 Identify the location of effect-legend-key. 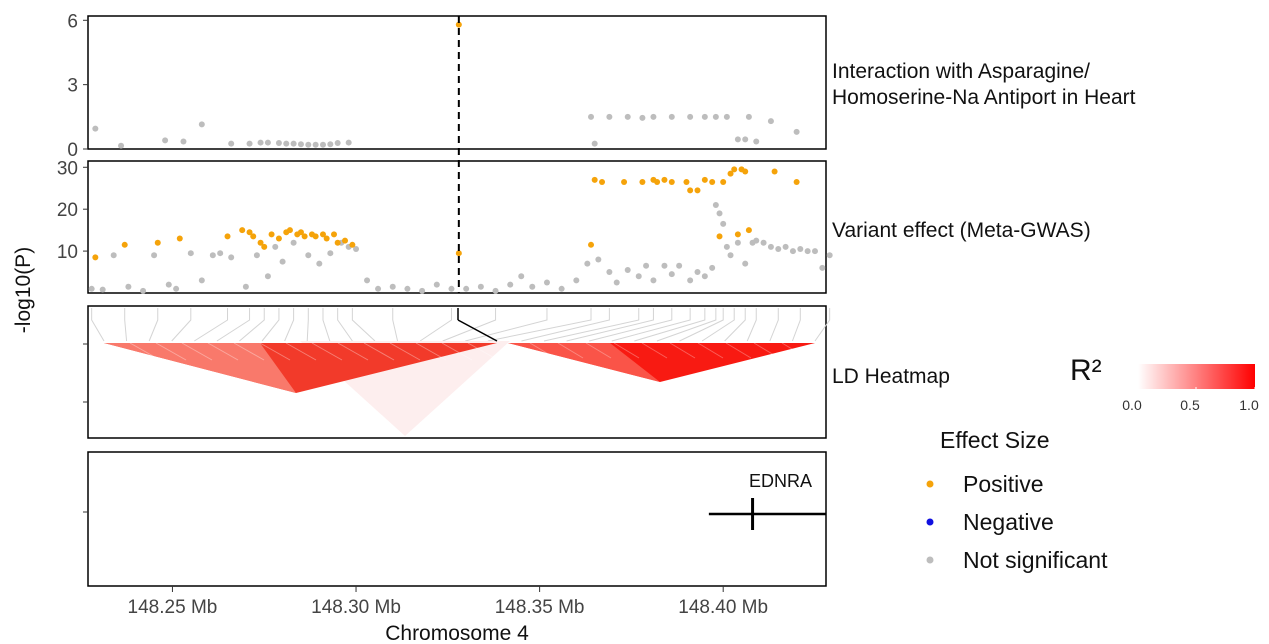
(930, 484).